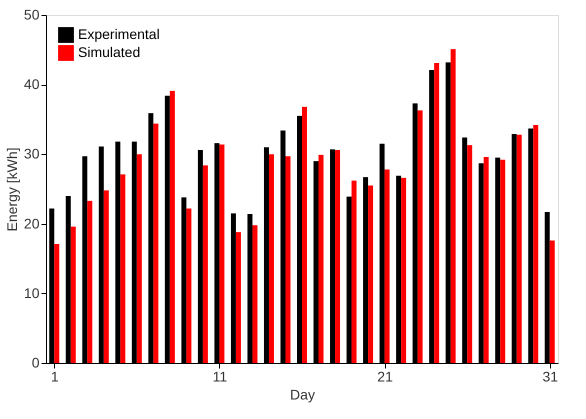  Describe the element at coordinates (32, 292) in the screenshot. I see `y-tick-label: 10` at that location.